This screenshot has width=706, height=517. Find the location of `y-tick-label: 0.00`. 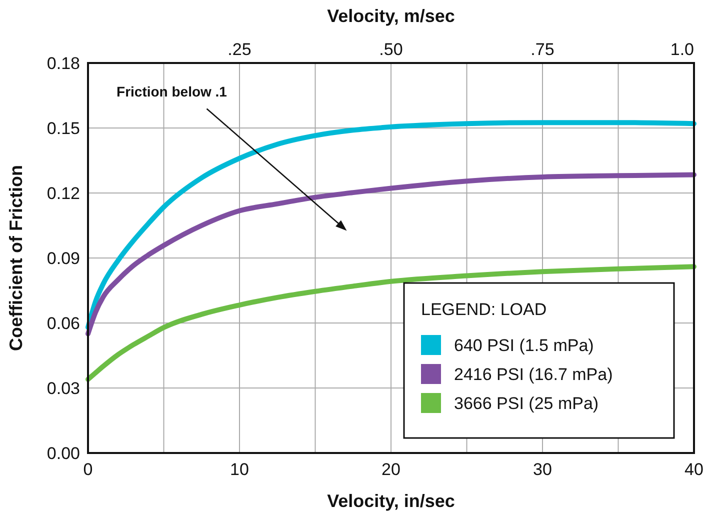

y-tick-label: 0.00 is located at coordinates (63, 453).